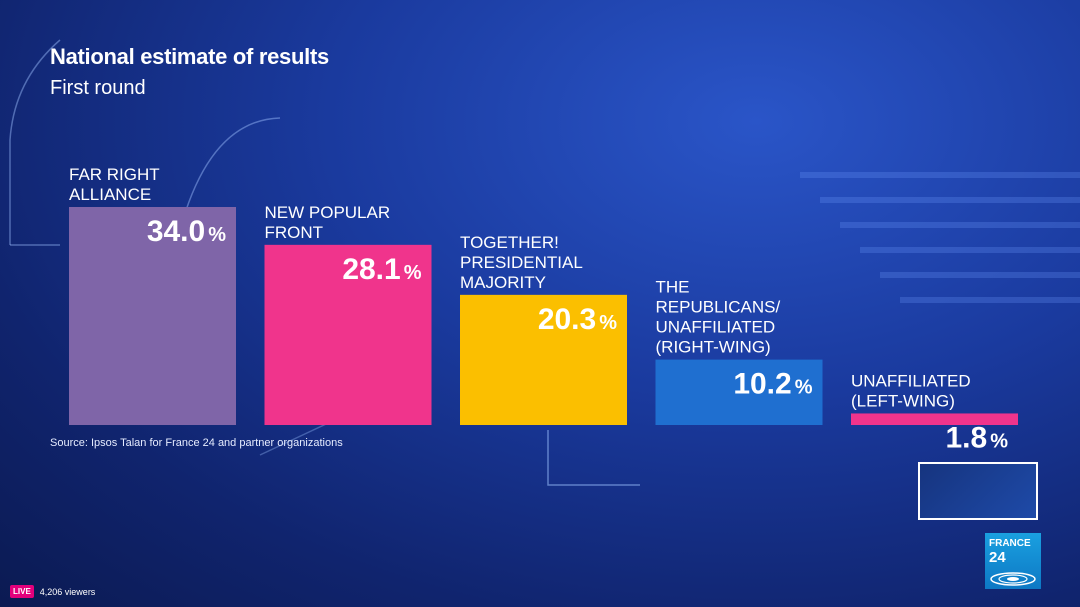  I want to click on chart-subtitle: First round, so click(98, 88).